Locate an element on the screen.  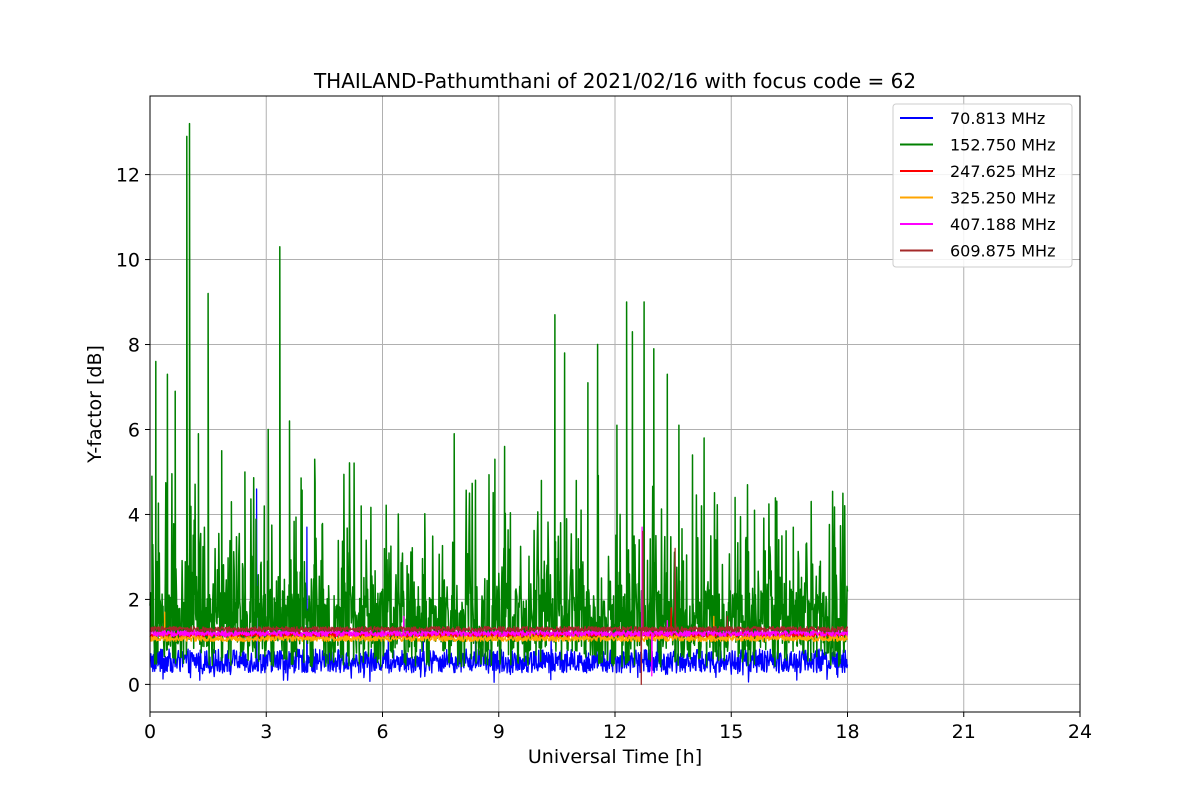
legend-label: 152.750 MHz is located at coordinates (1002, 145).